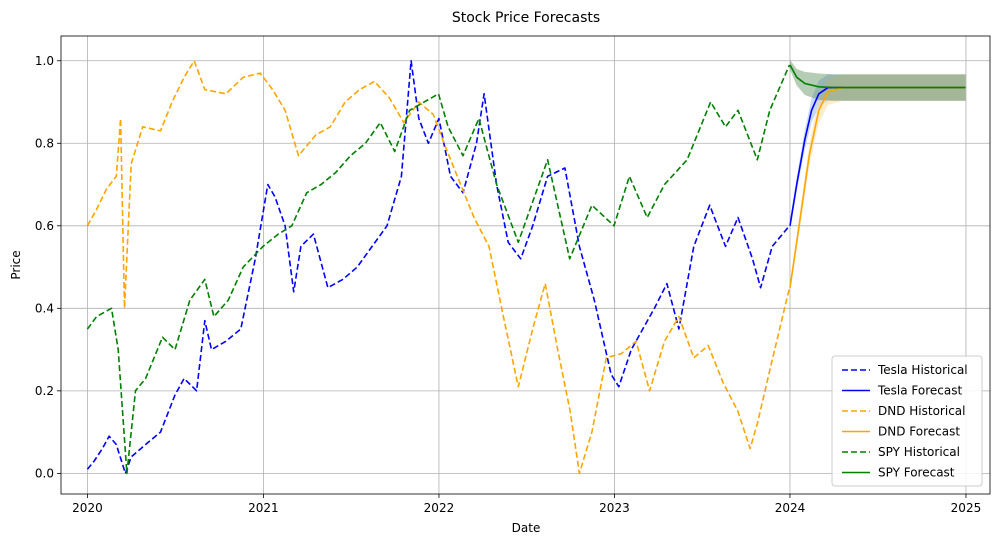 The width and height of the screenshot is (1001, 545). I want to click on legend-label: DND Historical, so click(921, 411).